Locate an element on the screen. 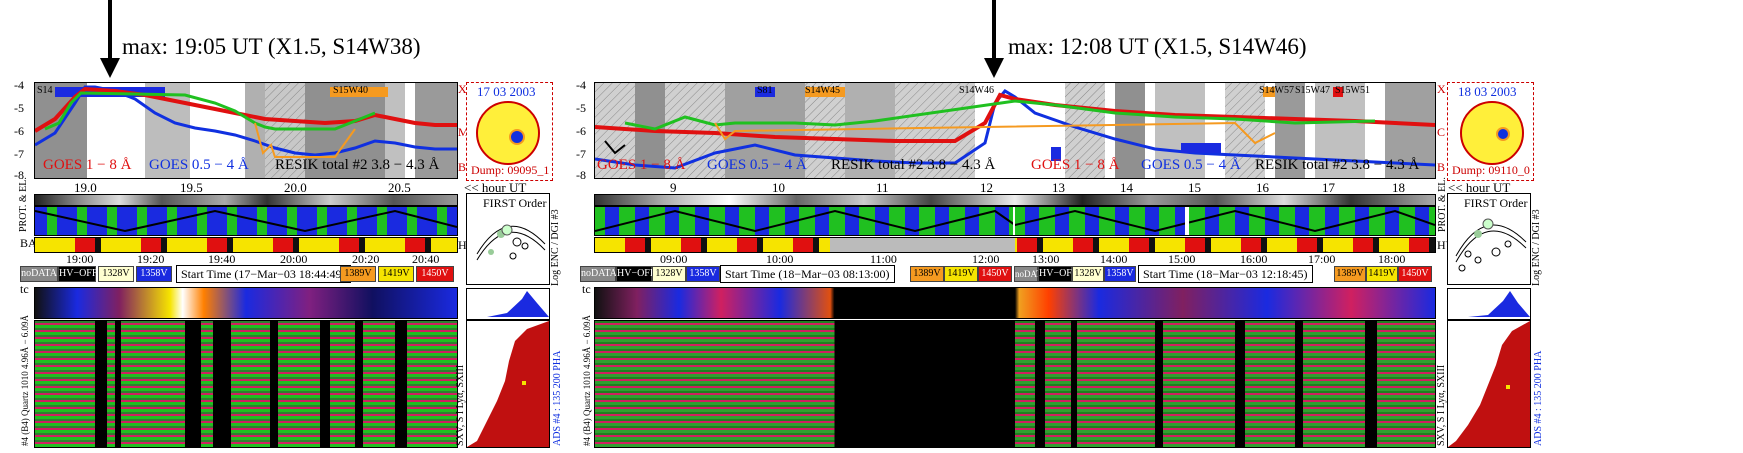 The height and width of the screenshot is (453, 1743). time-tick: 20:00 is located at coordinates (294, 259).